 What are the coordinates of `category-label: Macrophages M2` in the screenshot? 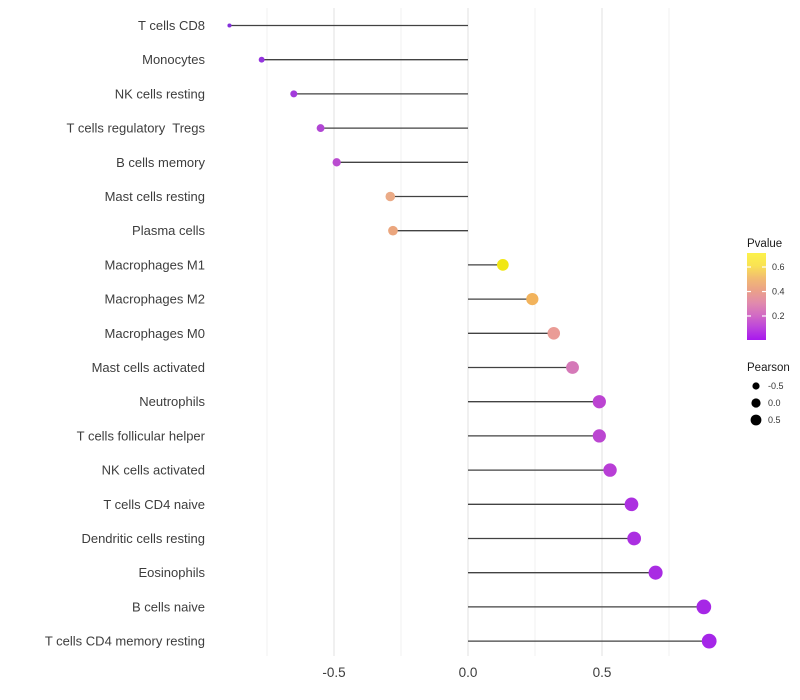 It's located at (155, 299).